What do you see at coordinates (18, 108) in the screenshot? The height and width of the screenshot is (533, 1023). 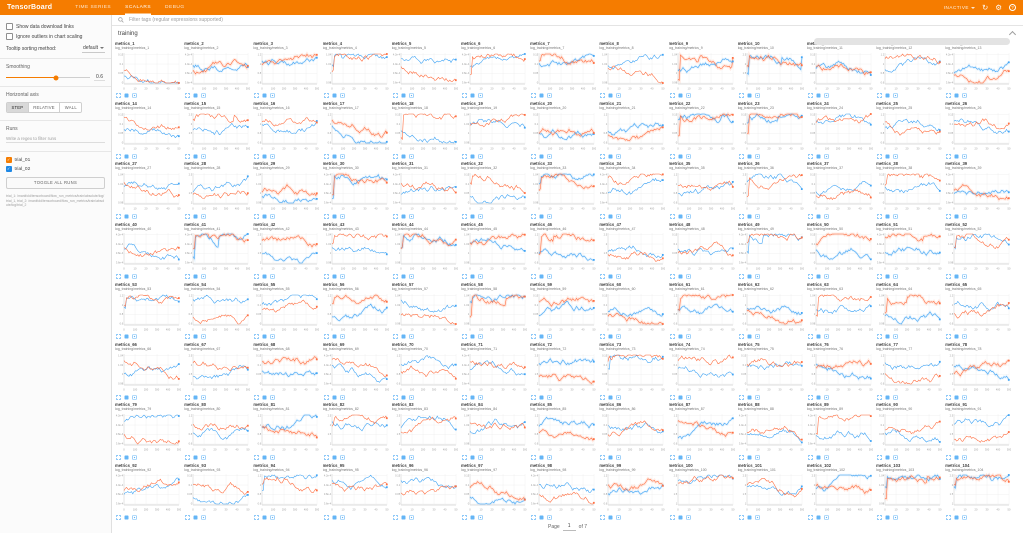 I see `axis-step-button: STEP` at bounding box center [18, 108].